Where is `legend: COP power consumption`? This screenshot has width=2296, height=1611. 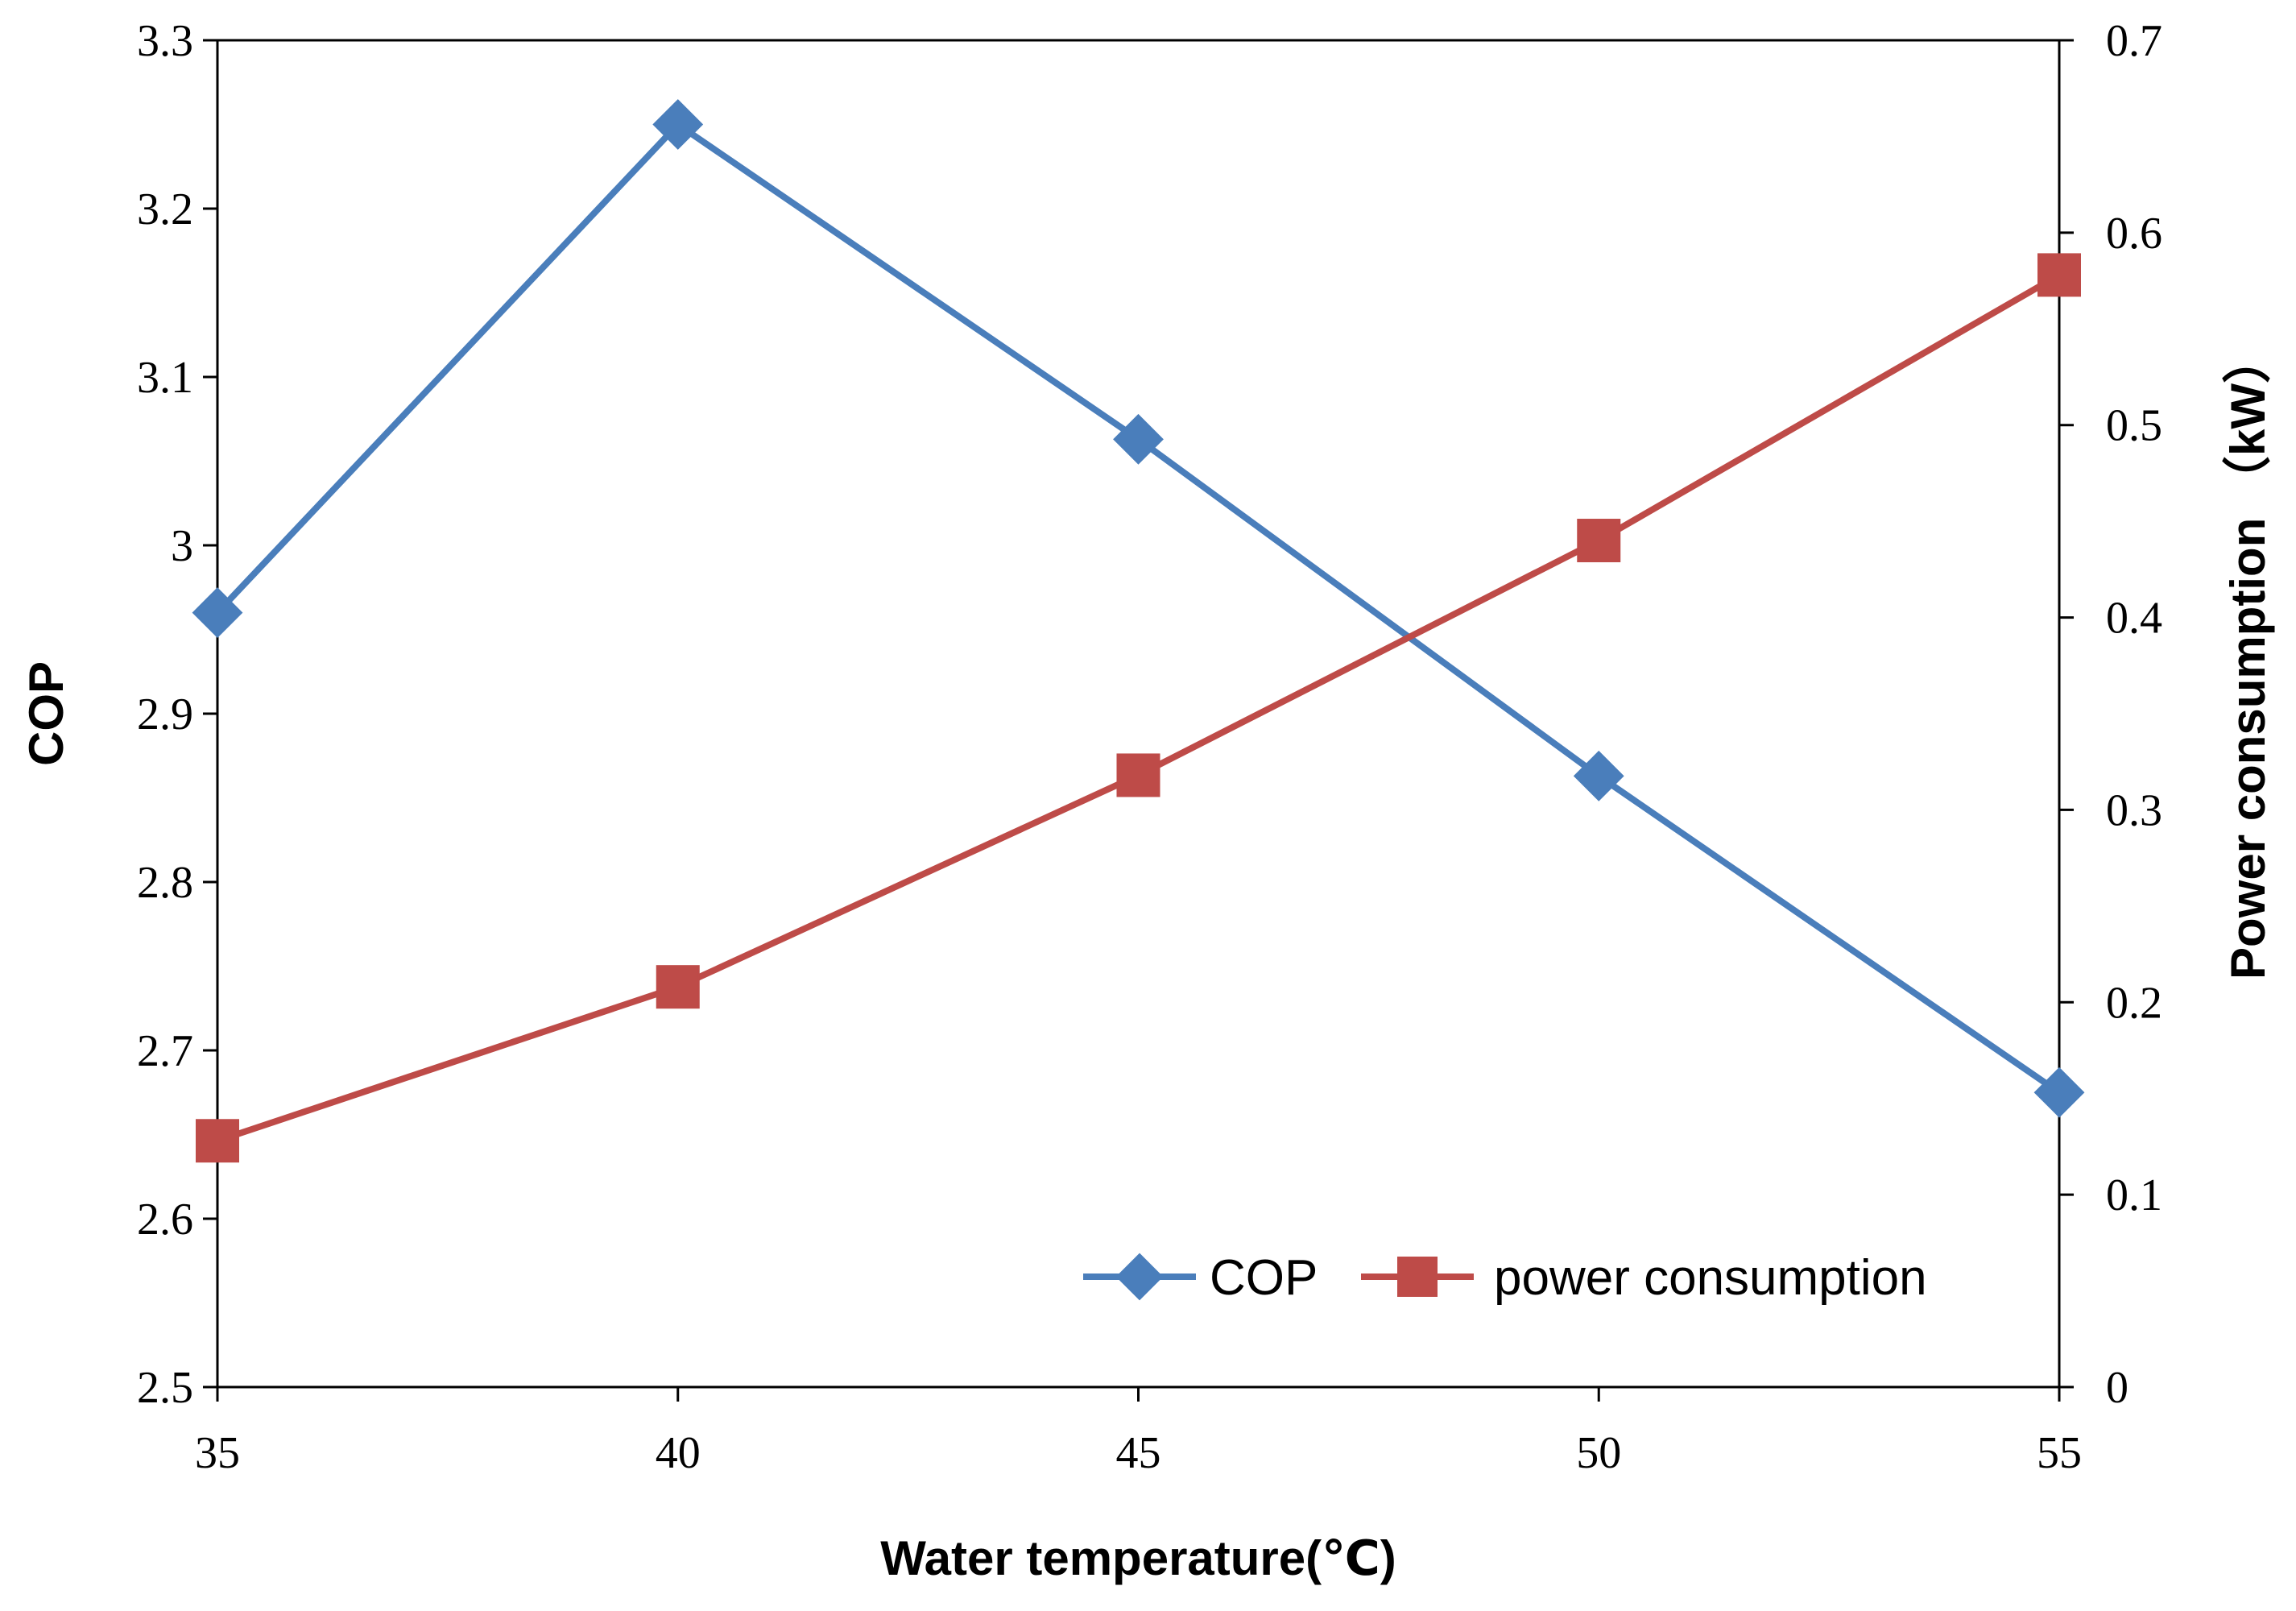 legend: COP power consumption is located at coordinates (1505, 1278).